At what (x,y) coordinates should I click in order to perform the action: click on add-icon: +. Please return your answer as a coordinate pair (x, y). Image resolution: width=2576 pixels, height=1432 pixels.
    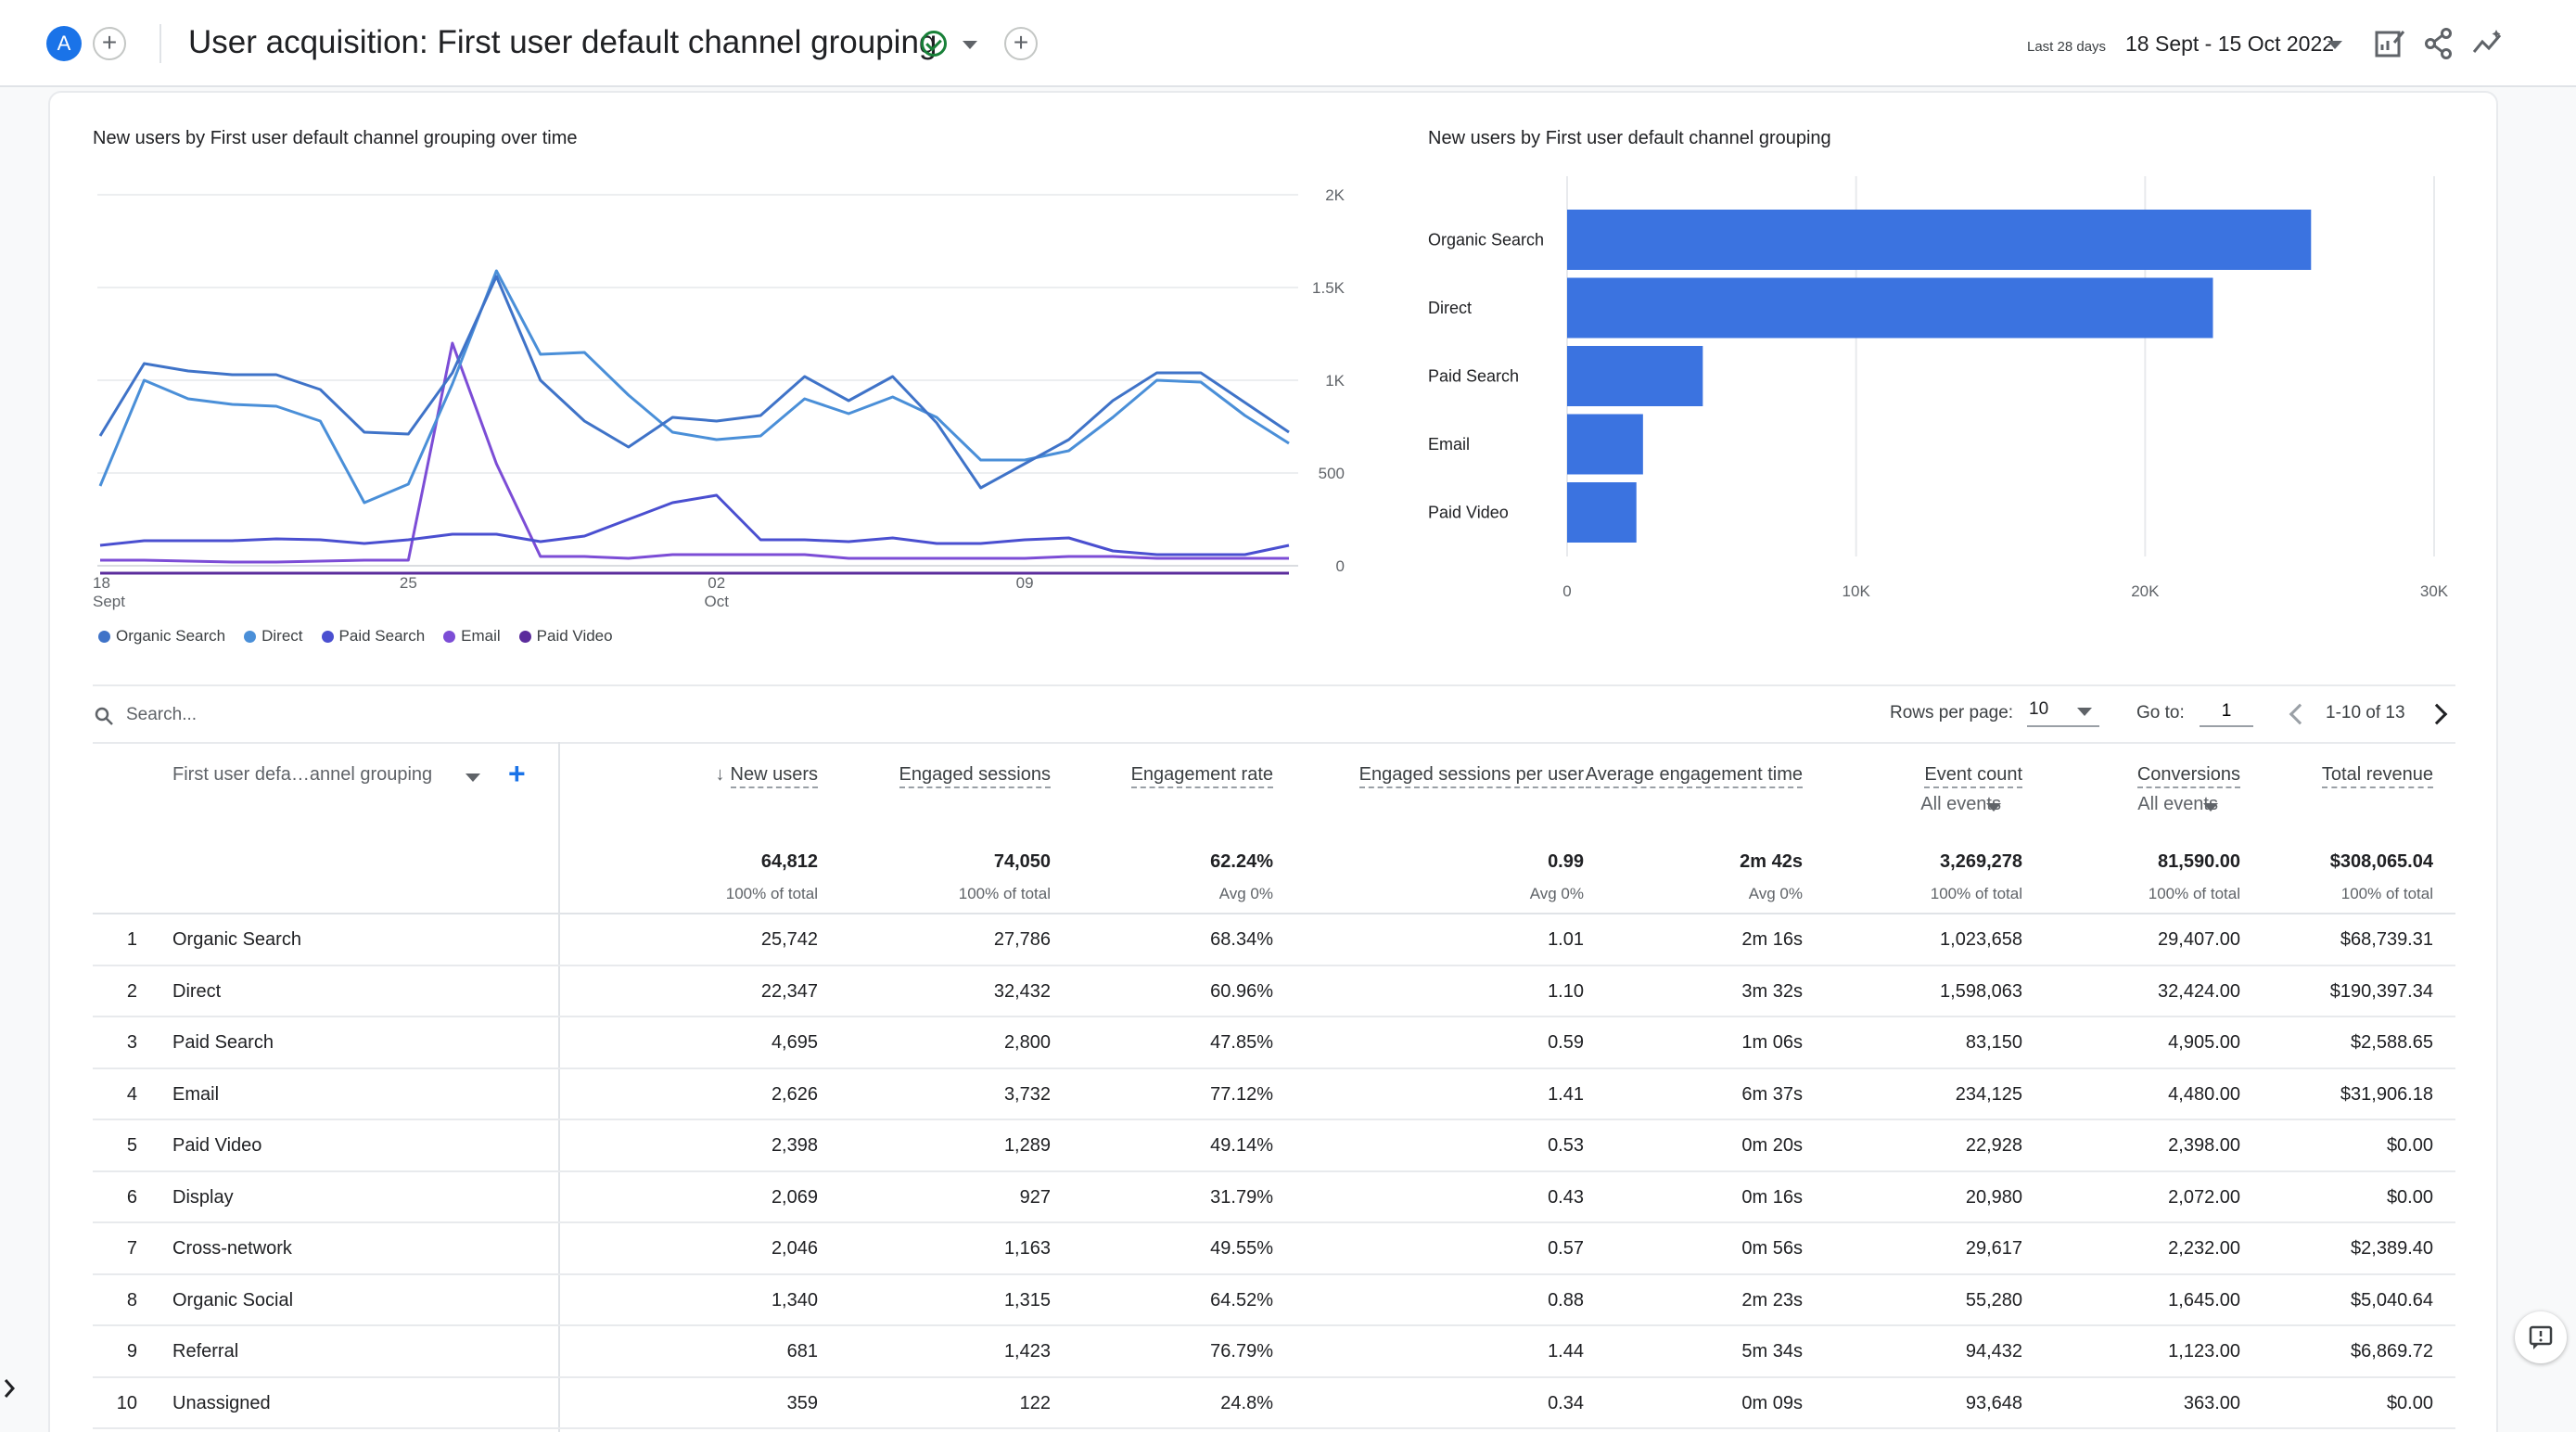
    Looking at the image, I should click on (1021, 43).